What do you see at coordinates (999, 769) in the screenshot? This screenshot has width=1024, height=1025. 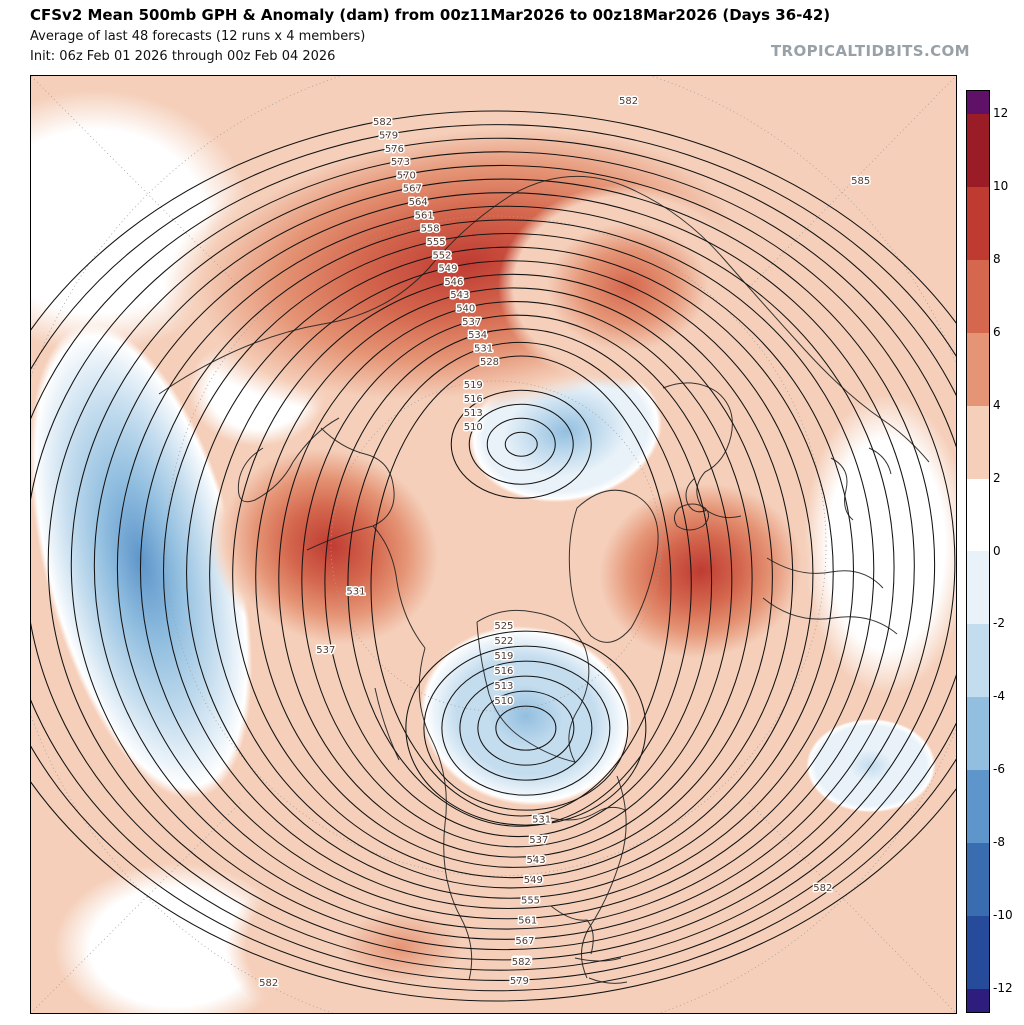 I see `colorbar-tick-label: -6` at bounding box center [999, 769].